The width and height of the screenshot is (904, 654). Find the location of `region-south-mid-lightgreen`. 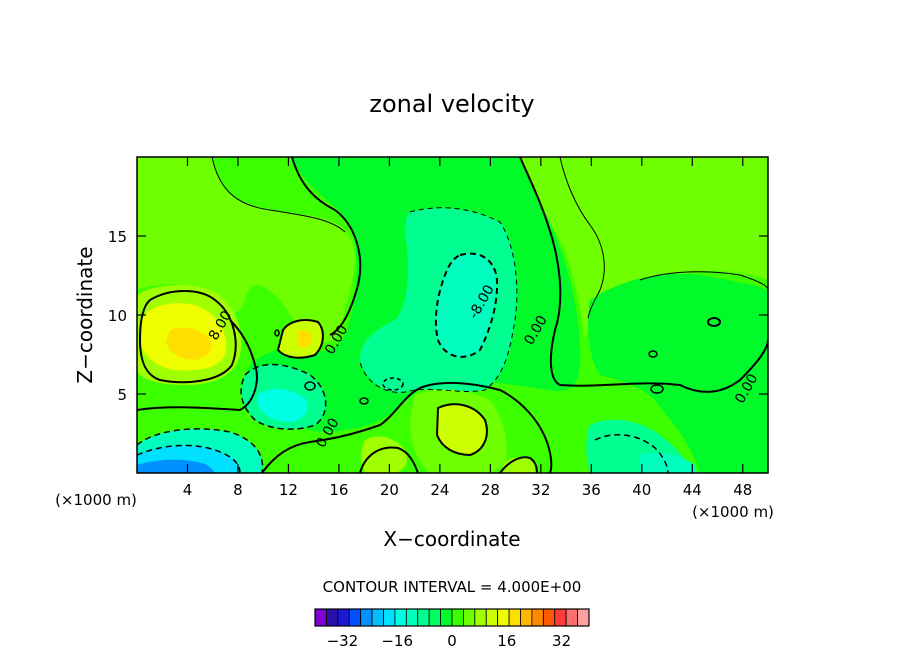

region-south-mid-lightgreen is located at coordinates (384, 454).